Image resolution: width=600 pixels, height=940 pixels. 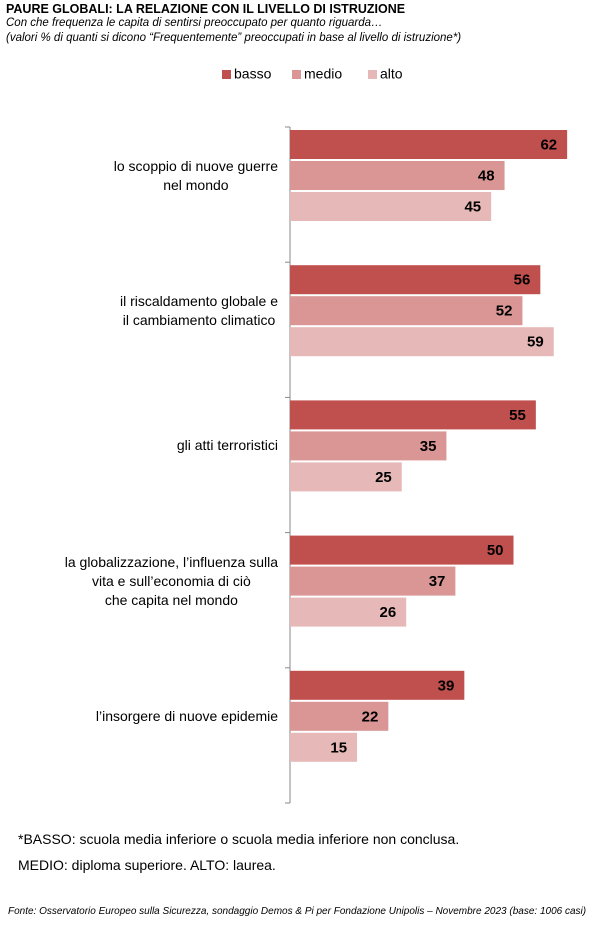 What do you see at coordinates (437, 581) in the screenshot?
I see `value-label: 37` at bounding box center [437, 581].